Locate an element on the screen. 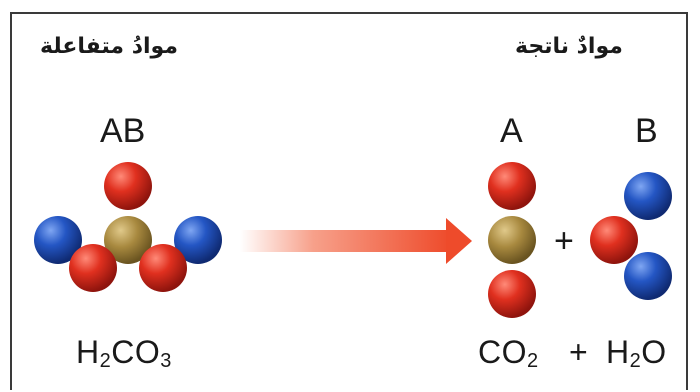  reactant-formula: H2CO3 is located at coordinates (124, 353).